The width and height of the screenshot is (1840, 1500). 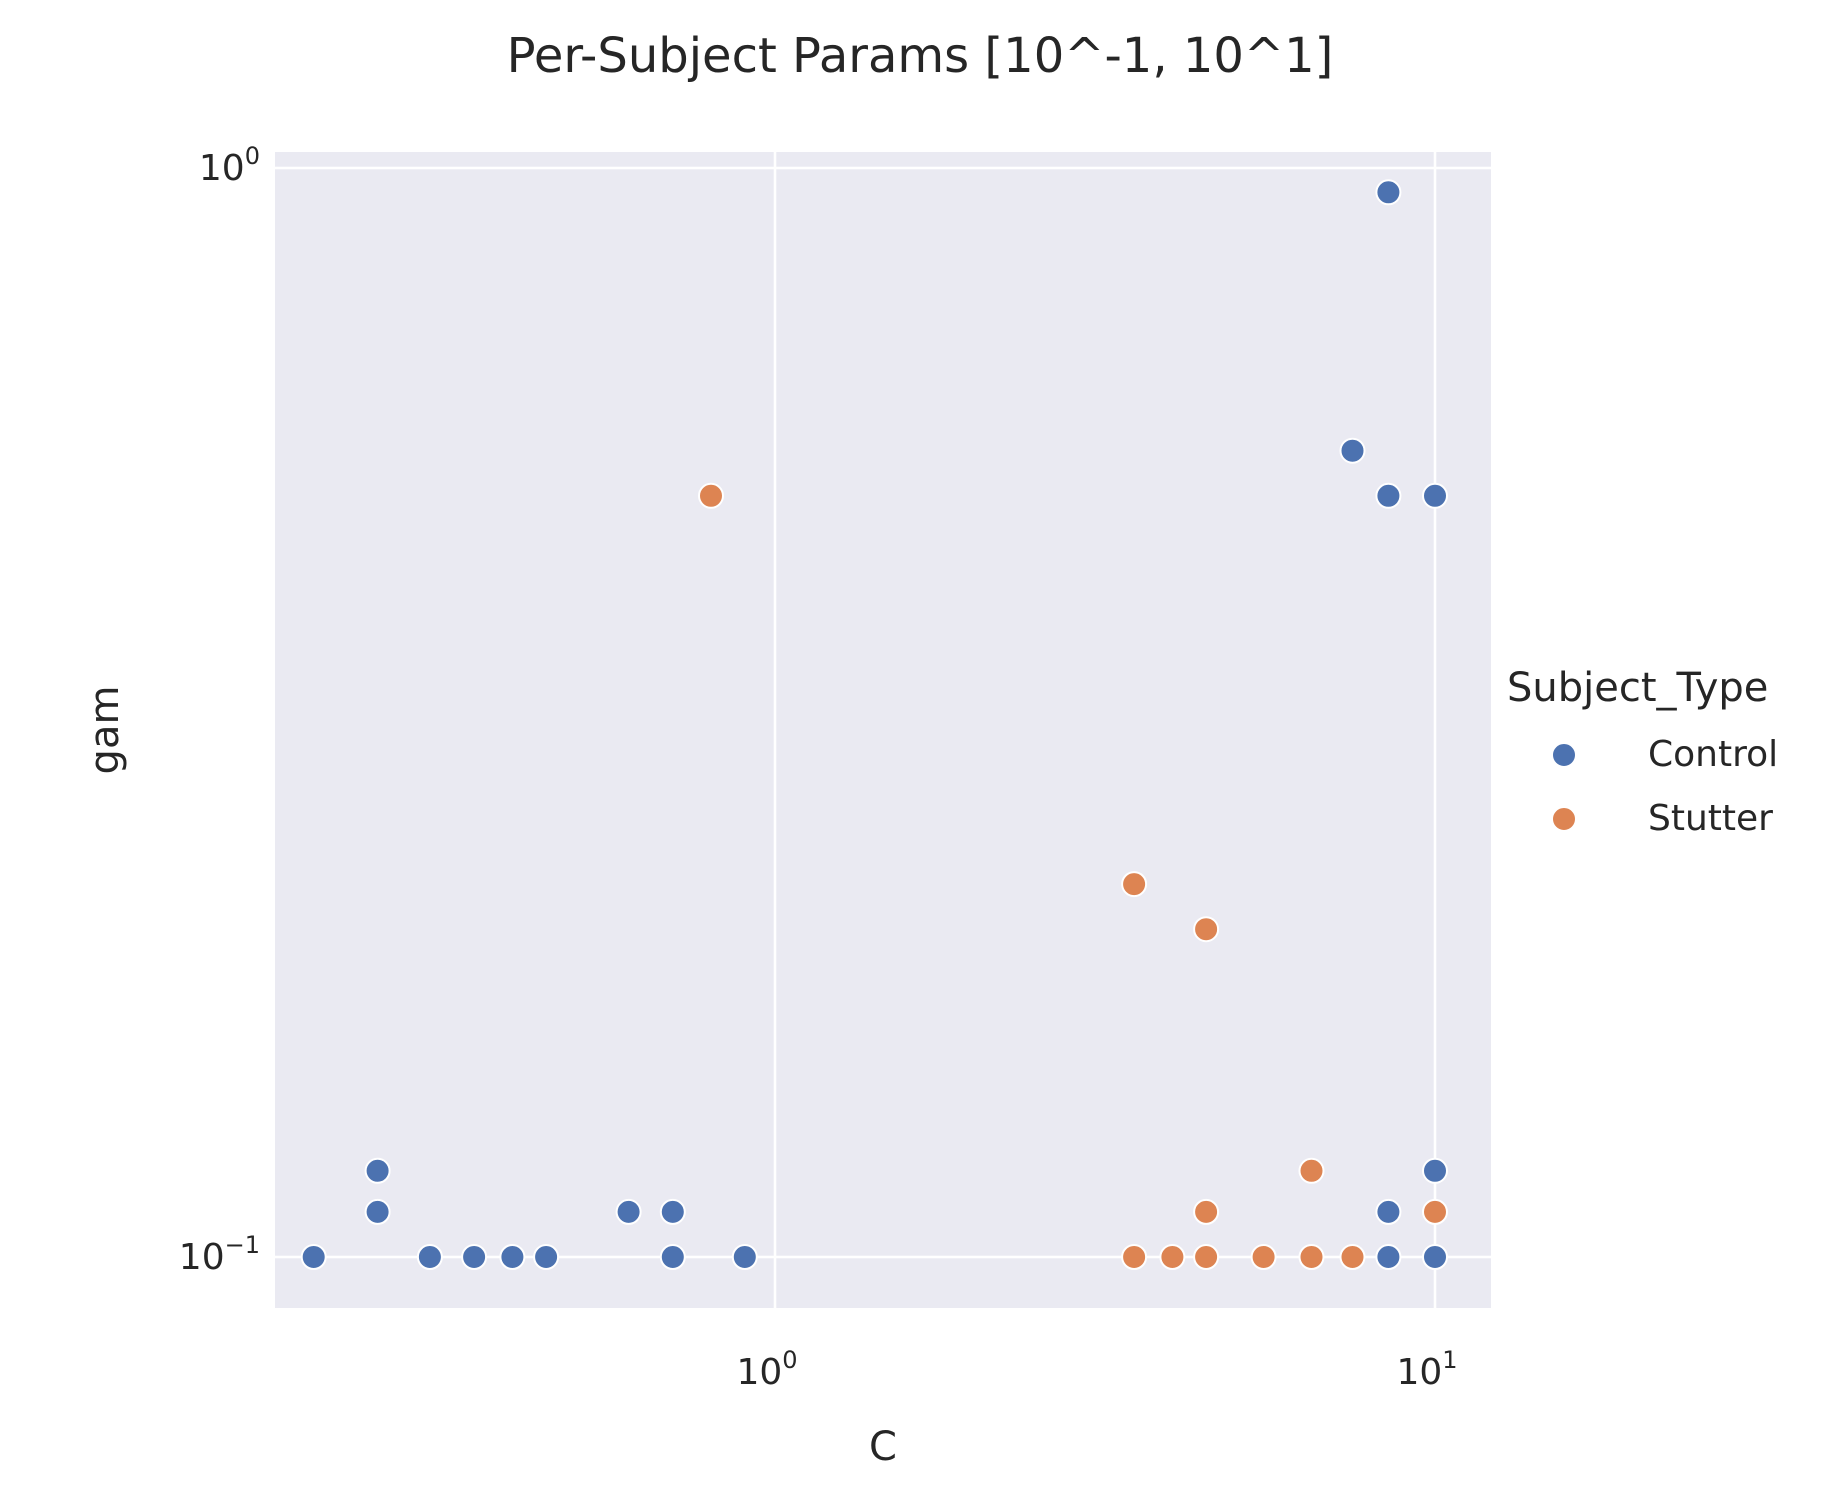 I want to click on y-tick-labels: 10⁰ 10⁻¹, so click(x=219, y=710).